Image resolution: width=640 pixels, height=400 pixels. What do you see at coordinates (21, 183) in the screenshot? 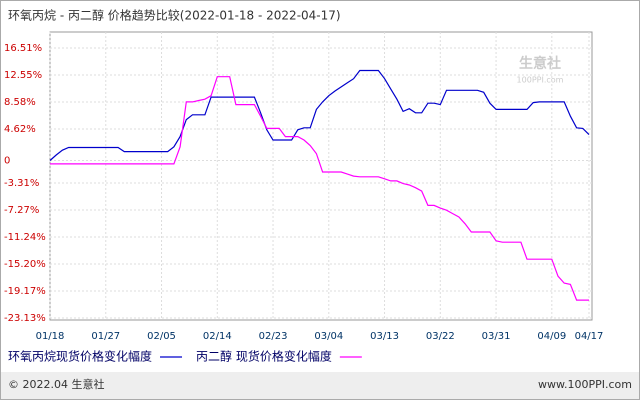
I see `y-tick-label: -3.31%` at bounding box center [21, 183].